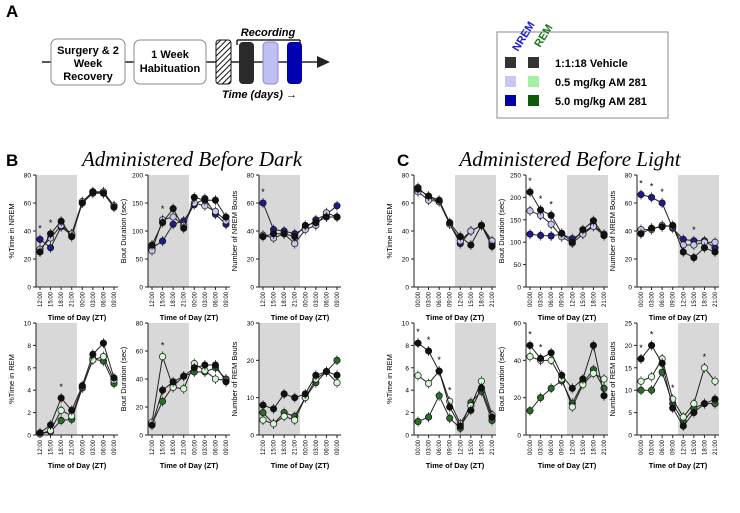 The image size is (740, 513). What do you see at coordinates (185, 447) in the screenshot?
I see `x-tick-label: 21:00` at bounding box center [185, 447].